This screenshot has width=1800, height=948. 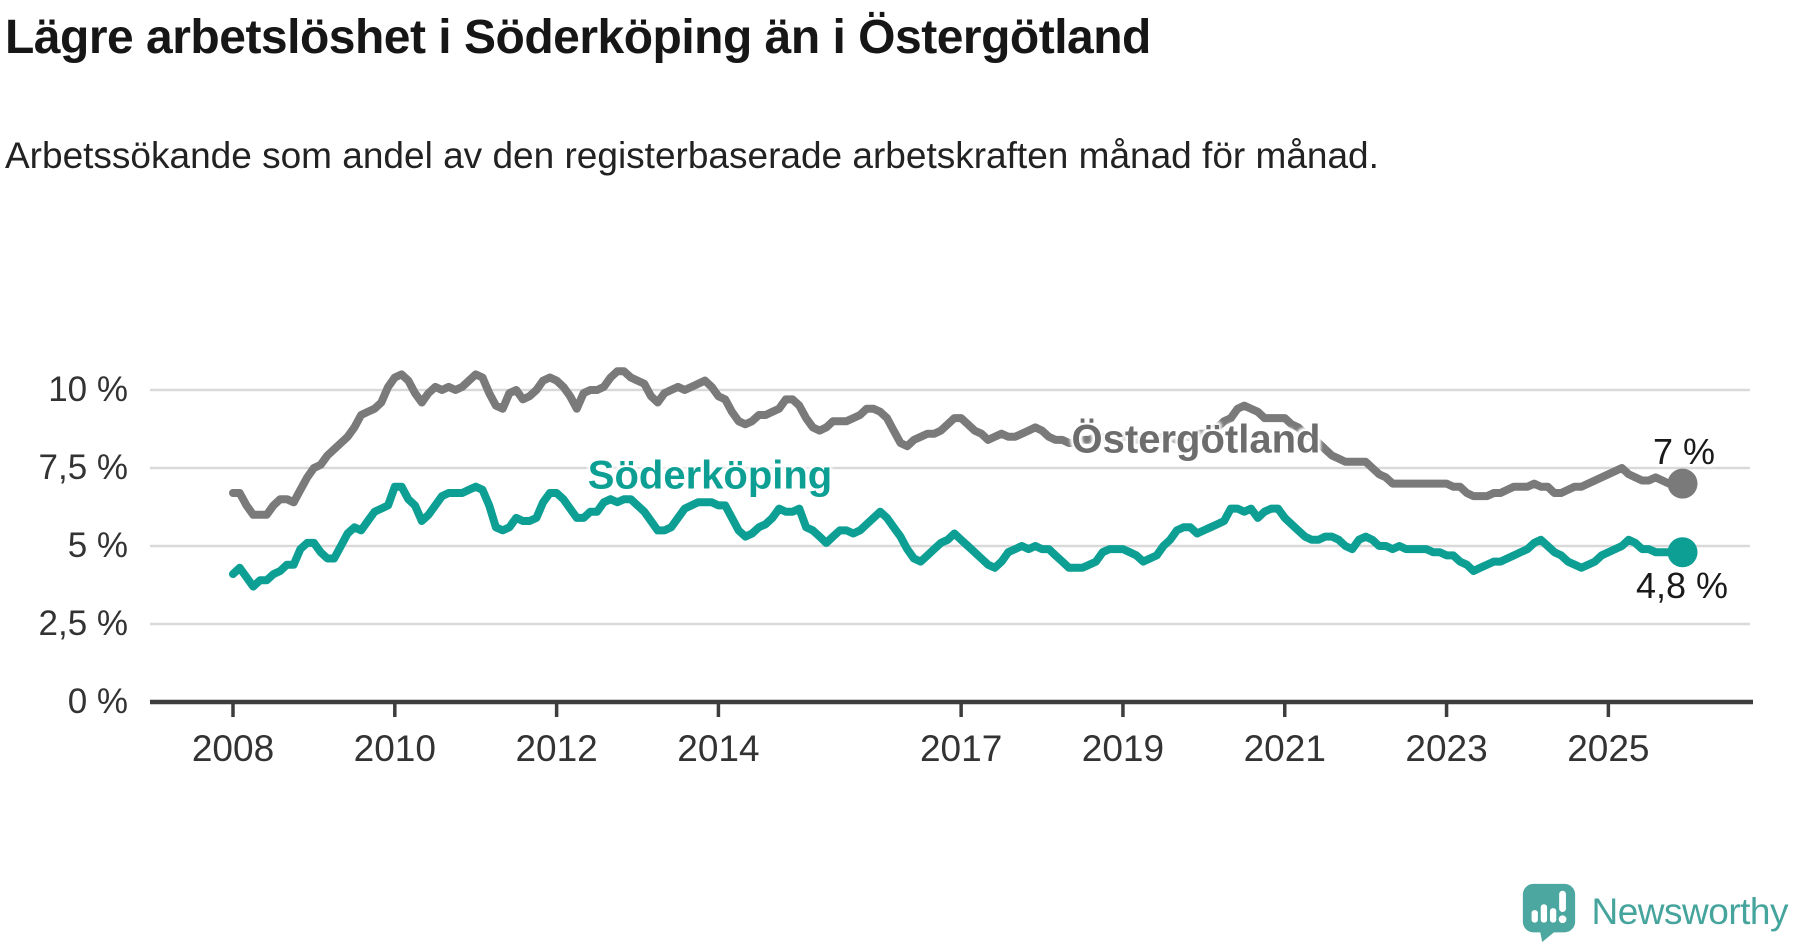 I want to click on y-tick-label: 7,5 %, so click(x=83, y=467).